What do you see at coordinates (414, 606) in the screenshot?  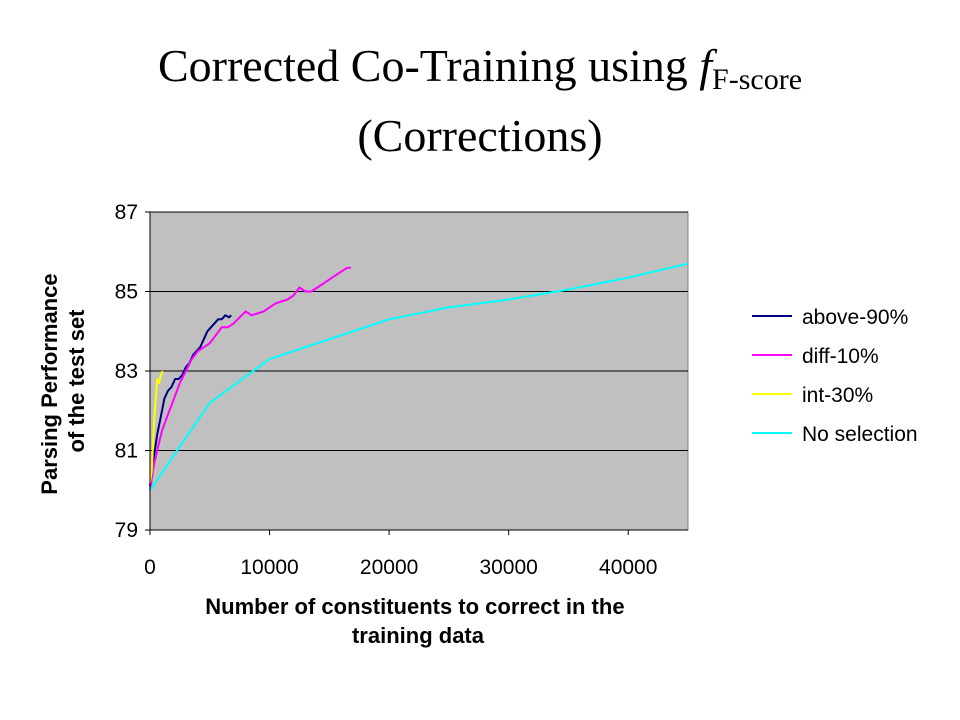 I see `x-axis-title-line-1: Number of constituents to correct in the` at bounding box center [414, 606].